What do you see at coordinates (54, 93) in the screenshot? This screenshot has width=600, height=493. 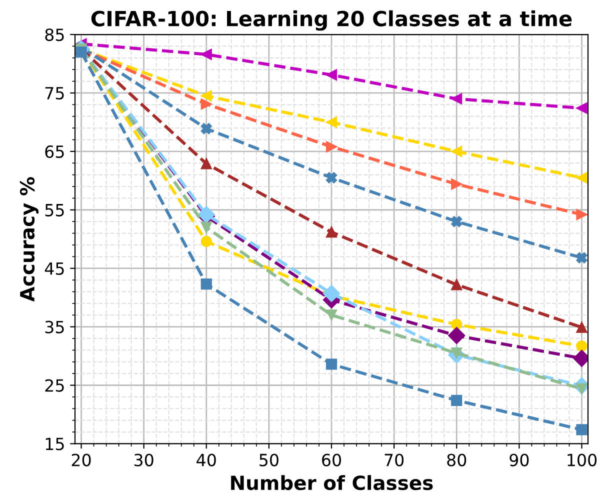 I see `y-tick-label: 75` at bounding box center [54, 93].